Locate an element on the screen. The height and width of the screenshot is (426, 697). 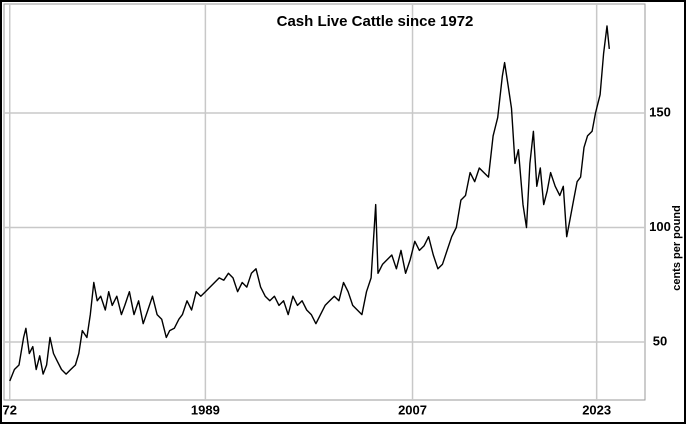
x-tick-label: 1989 is located at coordinates (205, 409).